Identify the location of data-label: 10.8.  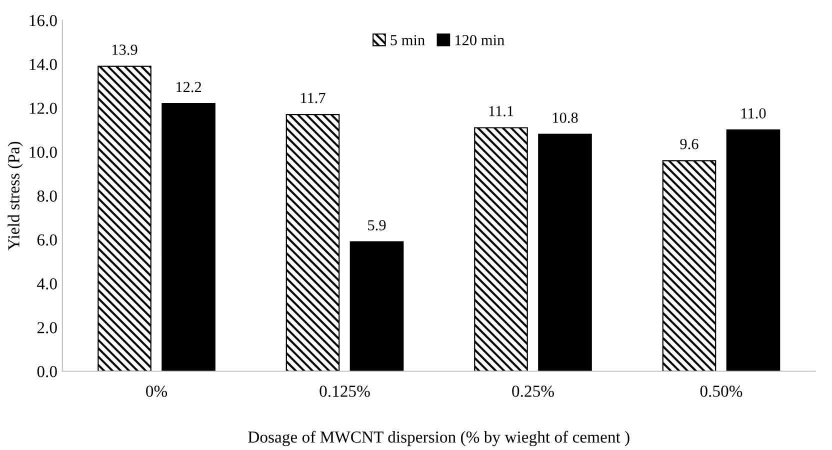
(565, 117).